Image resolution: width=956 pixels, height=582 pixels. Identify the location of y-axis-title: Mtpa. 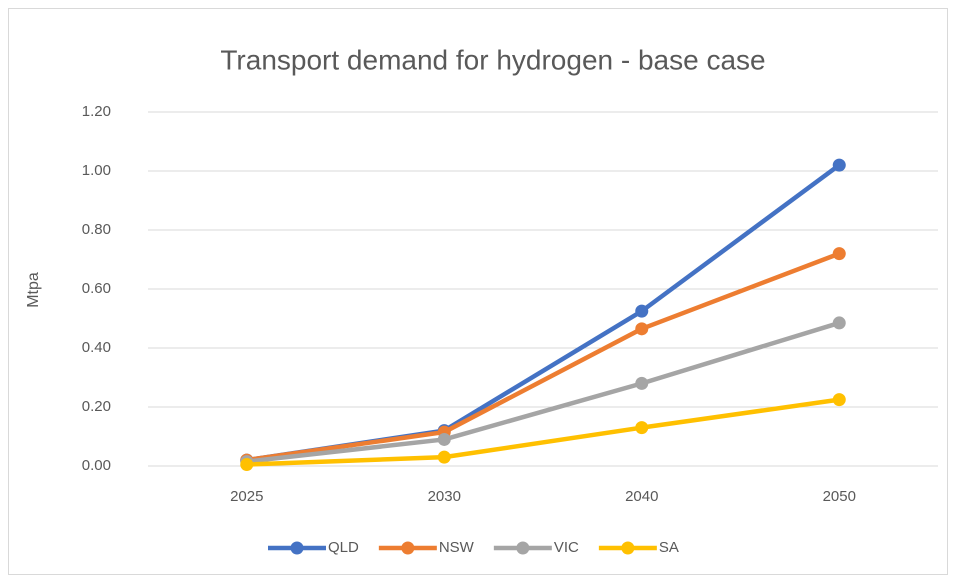
(33, 290).